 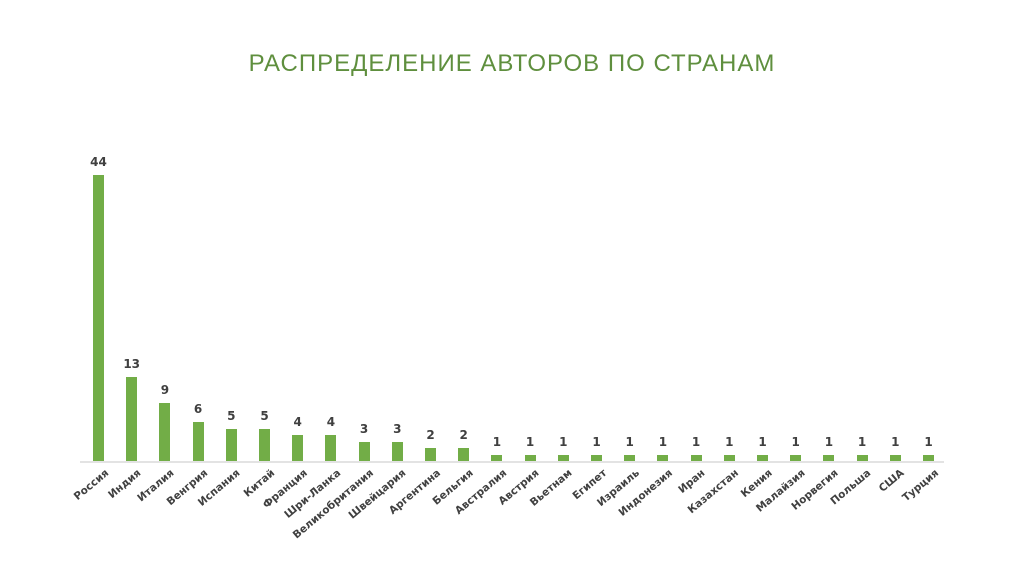 I want to click on category-label: Швейцария, so click(x=377, y=494).